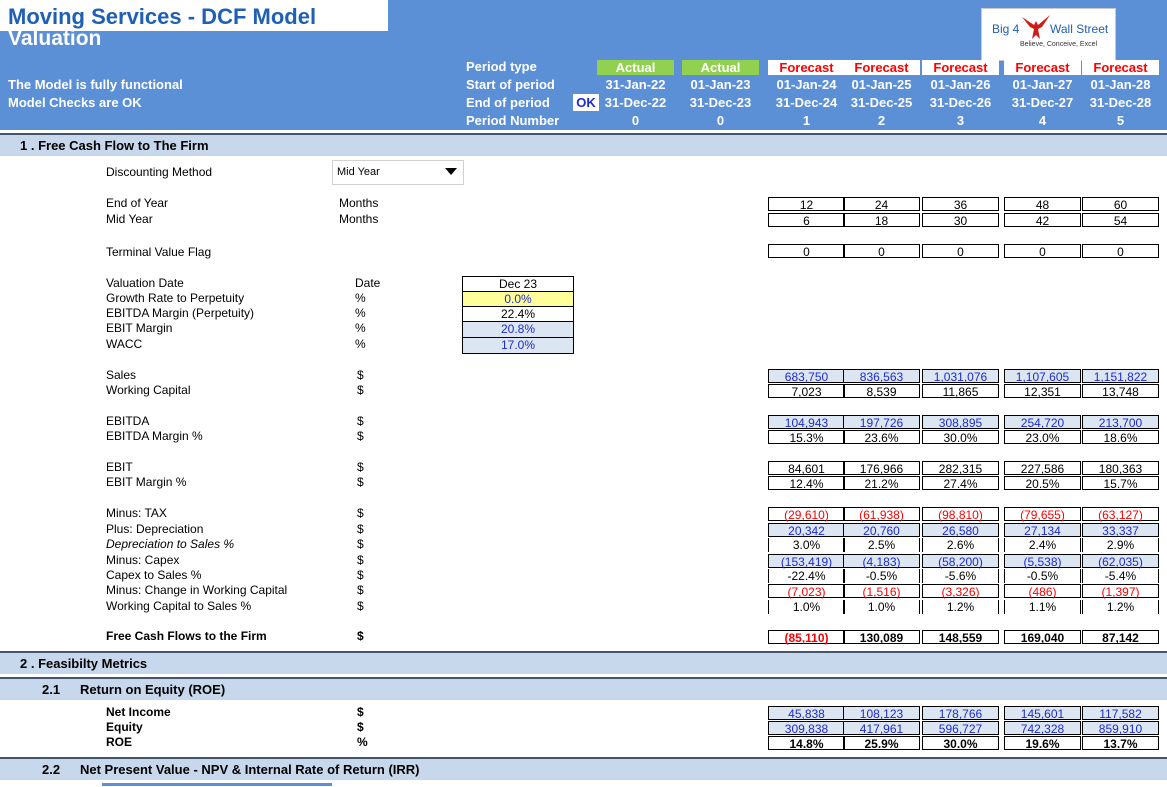  Describe the element at coordinates (806, 391) in the screenshot. I see `row-1-value-0: 7,023` at that location.